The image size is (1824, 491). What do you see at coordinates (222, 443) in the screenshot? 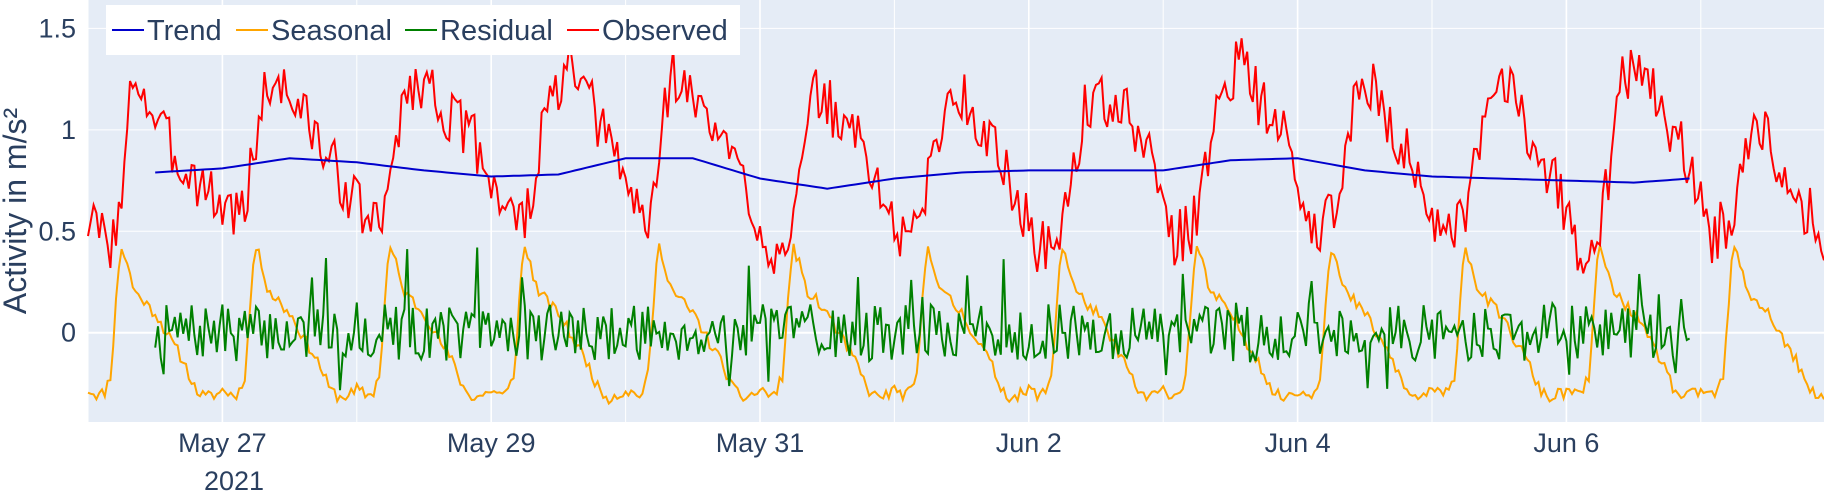
I see `x-tick-label: May 27` at bounding box center [222, 443].